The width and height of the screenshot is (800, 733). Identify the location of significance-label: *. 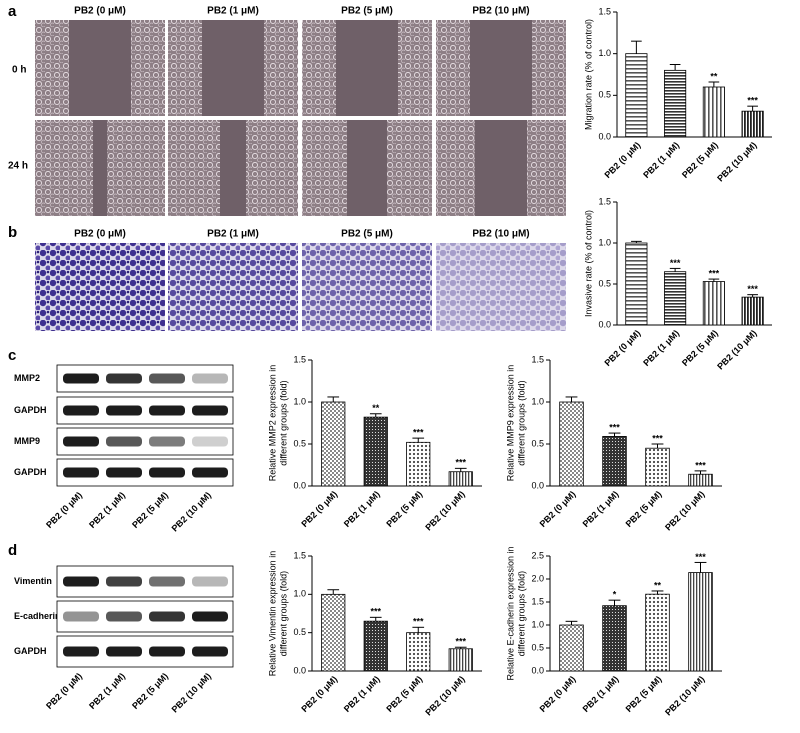
(615, 595).